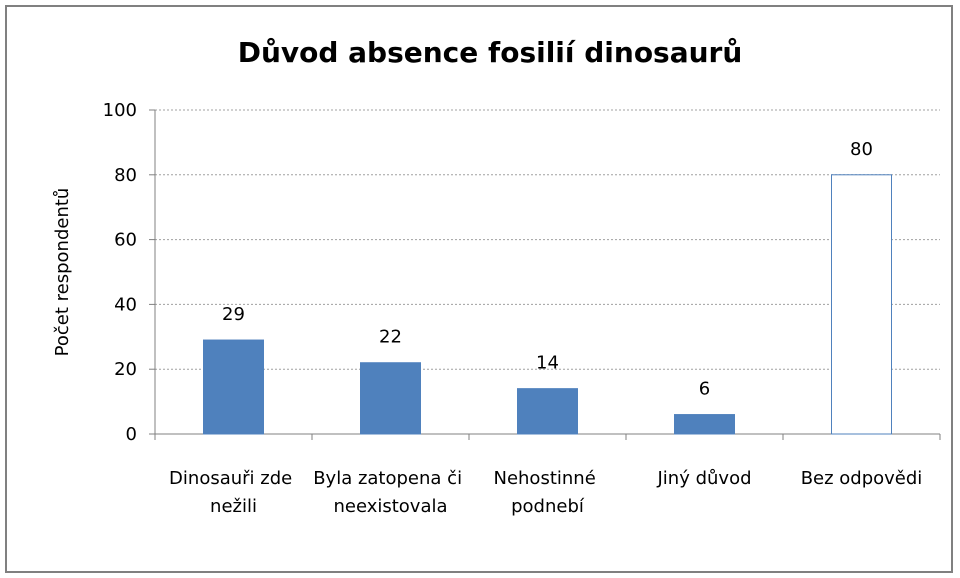 This screenshot has width=960, height=578. Describe the element at coordinates (704, 389) in the screenshot. I see `value-label: 6` at that location.